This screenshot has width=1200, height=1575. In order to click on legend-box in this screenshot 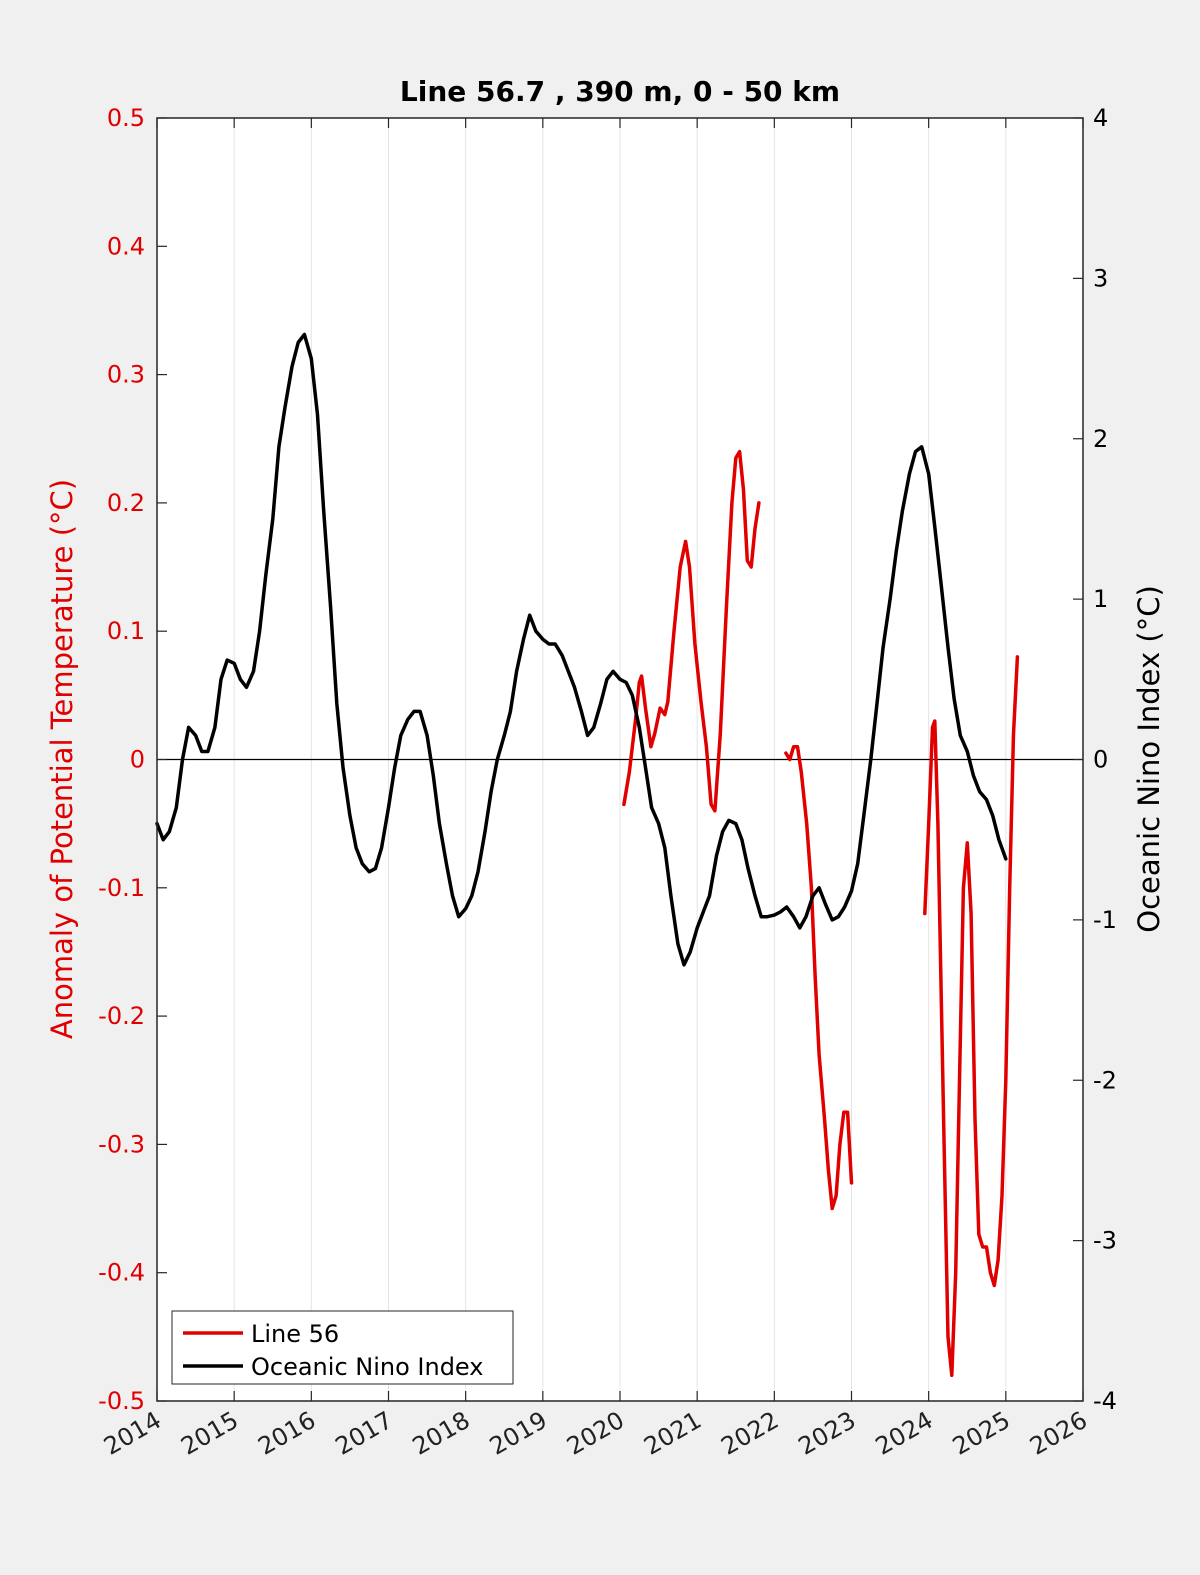, I will do `click(342, 1347)`.